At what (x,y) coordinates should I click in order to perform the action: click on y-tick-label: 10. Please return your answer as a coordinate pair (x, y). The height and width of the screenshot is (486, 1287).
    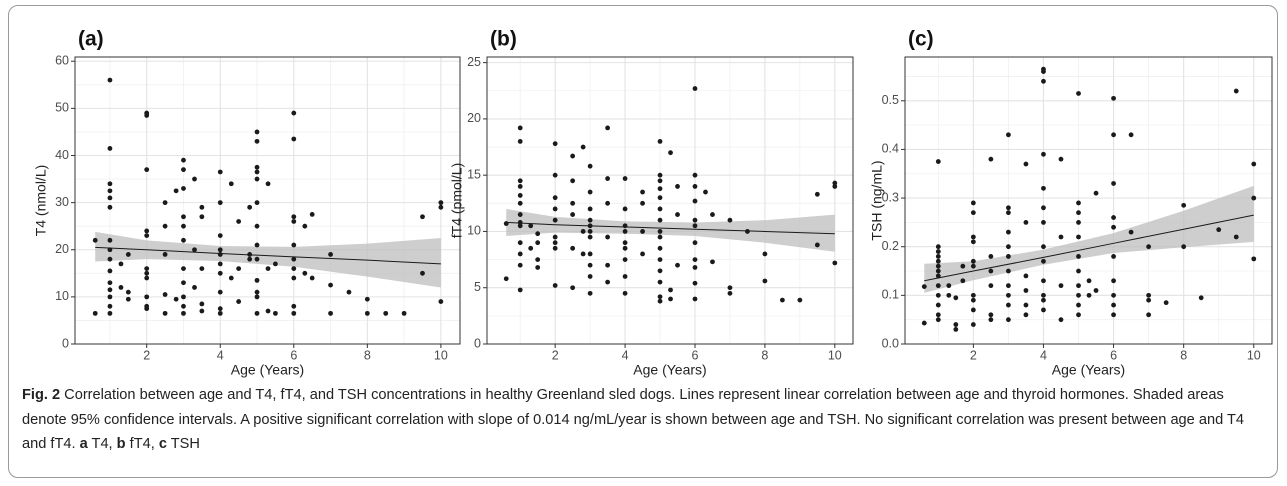
    Looking at the image, I should click on (474, 231).